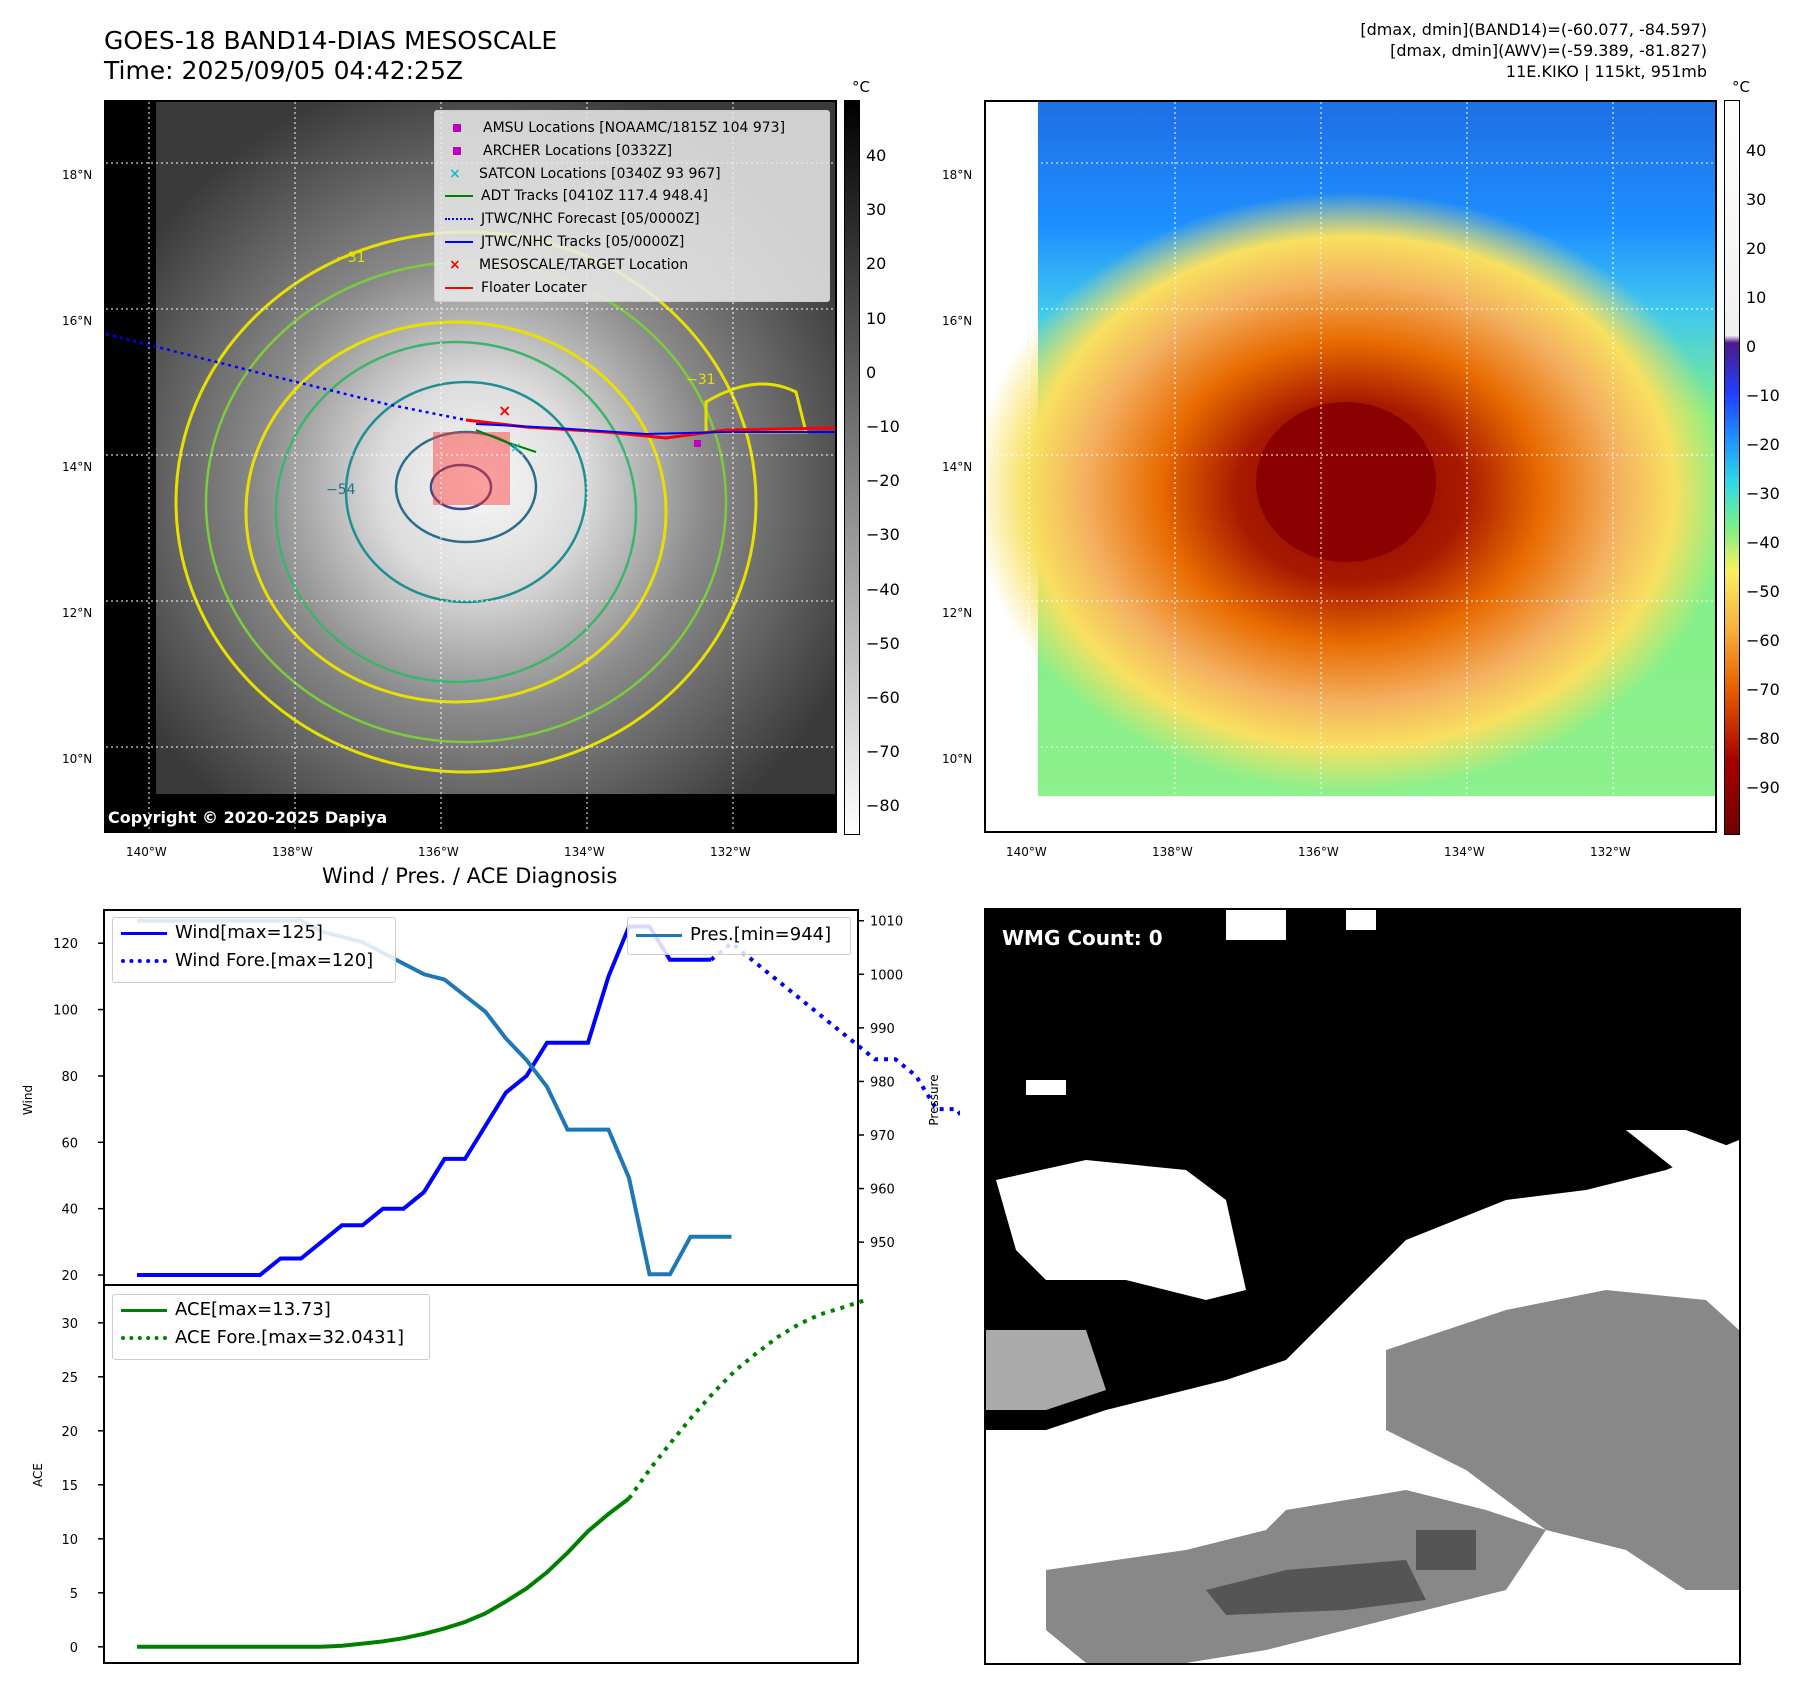 Image resolution: width=1797 pixels, height=1690 pixels. I want to click on color-colorbar-tick: −40, so click(1763, 542).